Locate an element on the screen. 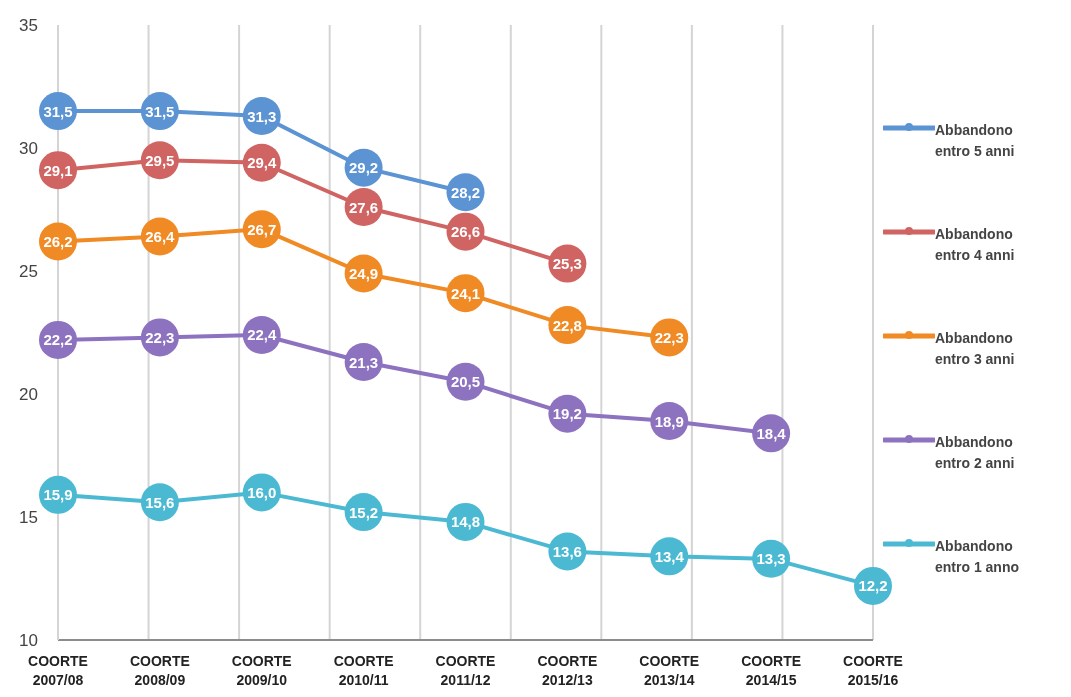 The image size is (1071, 697). data-label: 22,8 is located at coordinates (567, 325).